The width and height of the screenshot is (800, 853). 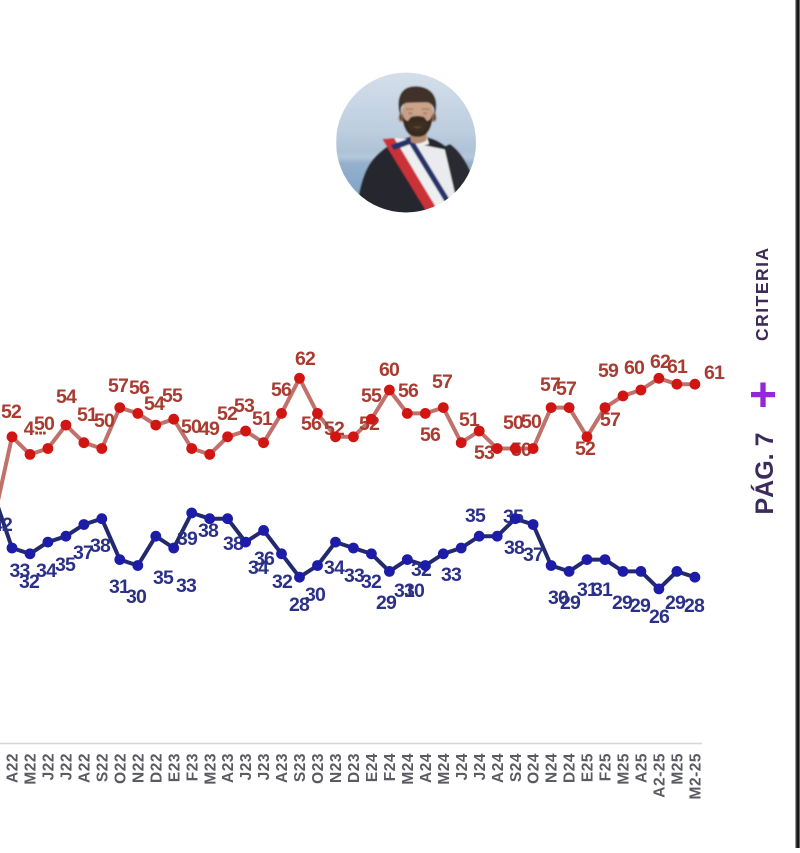 What do you see at coordinates (516, 767) in the screenshot?
I see `svg-text: S24` at bounding box center [516, 767].